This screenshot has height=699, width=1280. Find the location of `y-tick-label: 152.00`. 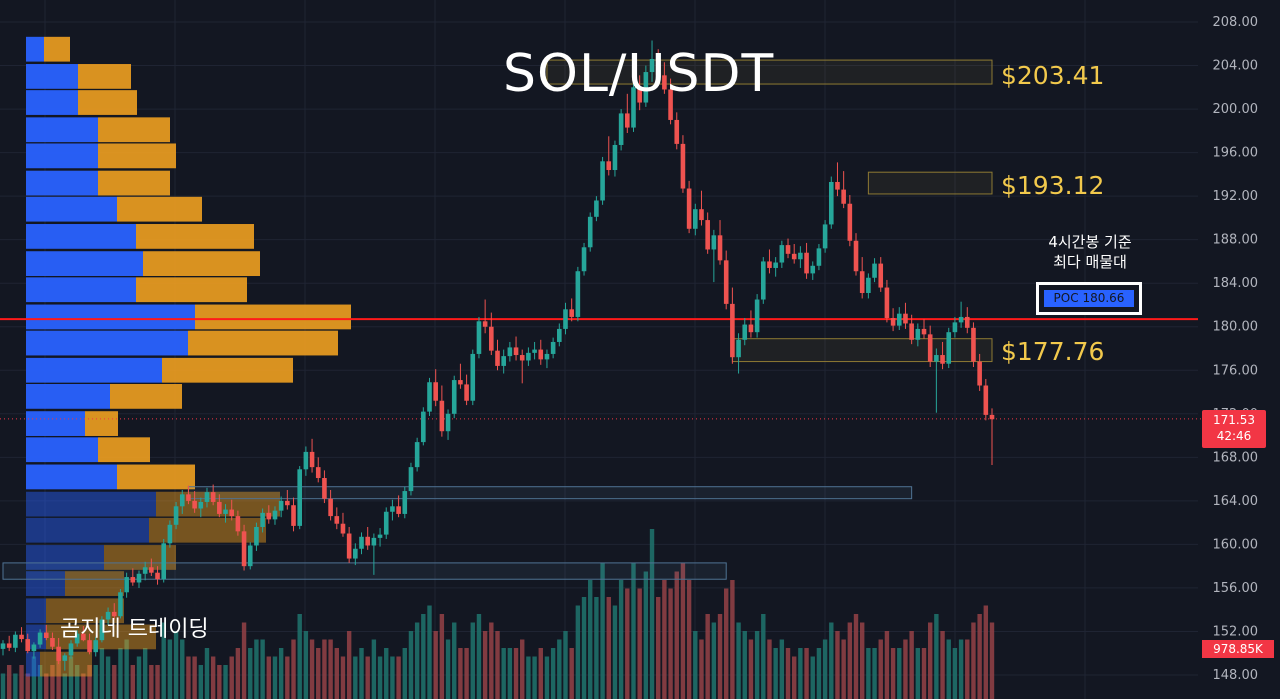

y-tick-label: 152.00 is located at coordinates (1236, 631).